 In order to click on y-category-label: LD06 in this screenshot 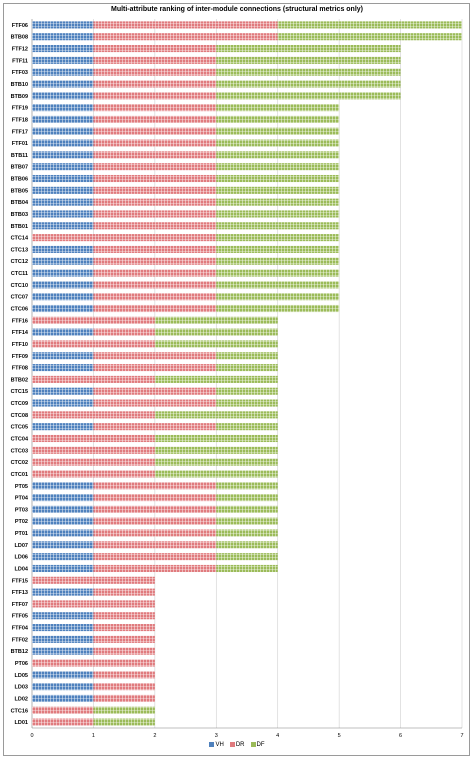, I will do `click(21, 558)`.